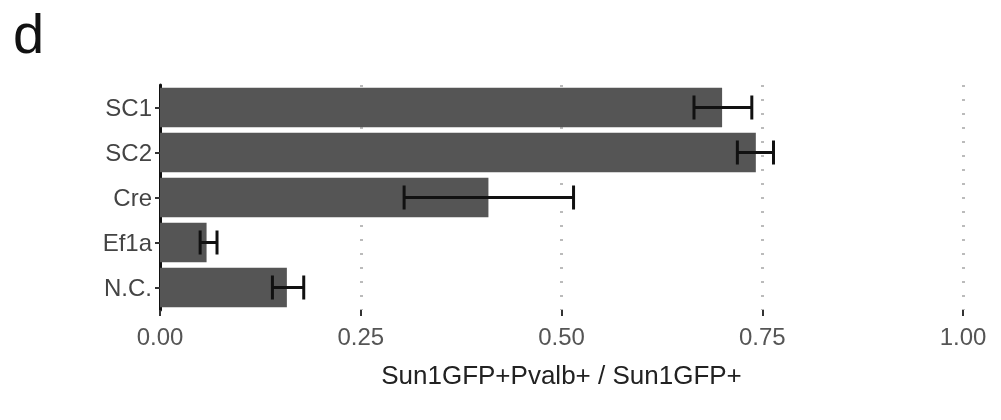 The height and width of the screenshot is (420, 1001). I want to click on y-tick-label: N.C., so click(128, 287).